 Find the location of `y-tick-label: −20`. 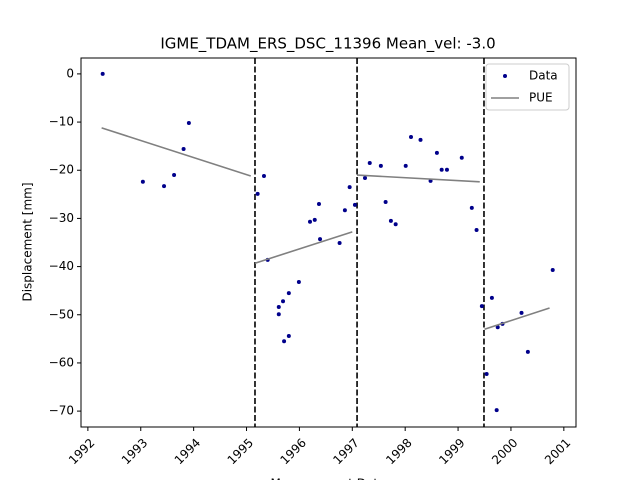

y-tick-label: −20 is located at coordinates (61, 170).